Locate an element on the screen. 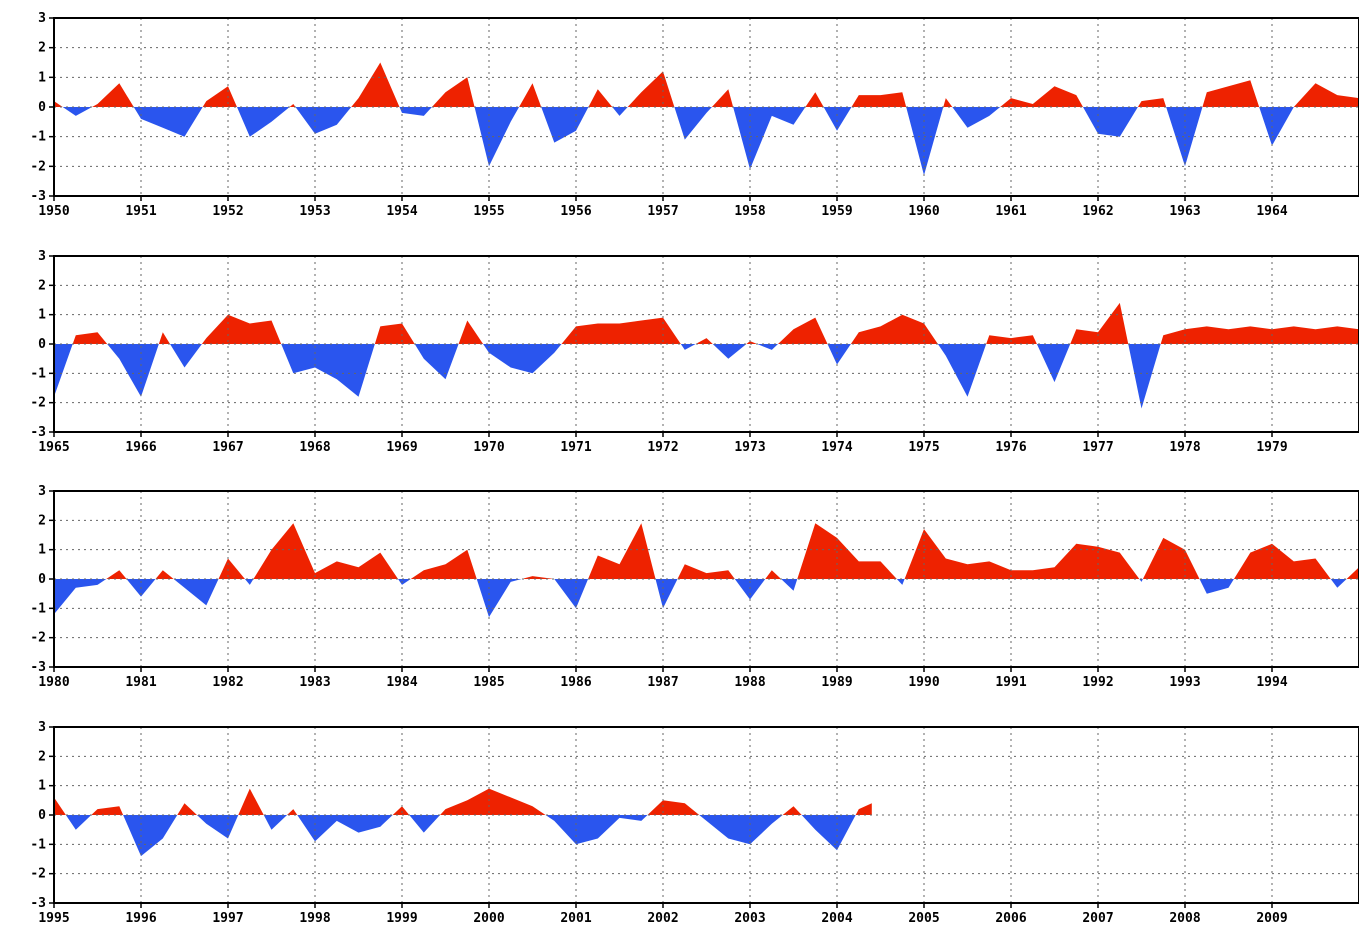 Image resolution: width=1359 pixels, height=929 pixels. x-tick-label: 1974 is located at coordinates (836, 447).